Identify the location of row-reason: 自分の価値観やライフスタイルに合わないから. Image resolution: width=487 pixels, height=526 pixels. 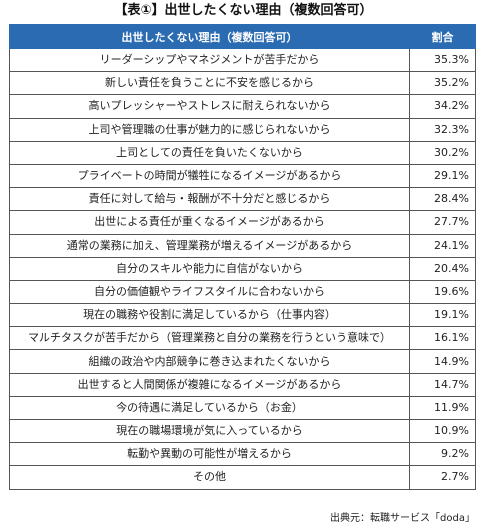
(209, 292).